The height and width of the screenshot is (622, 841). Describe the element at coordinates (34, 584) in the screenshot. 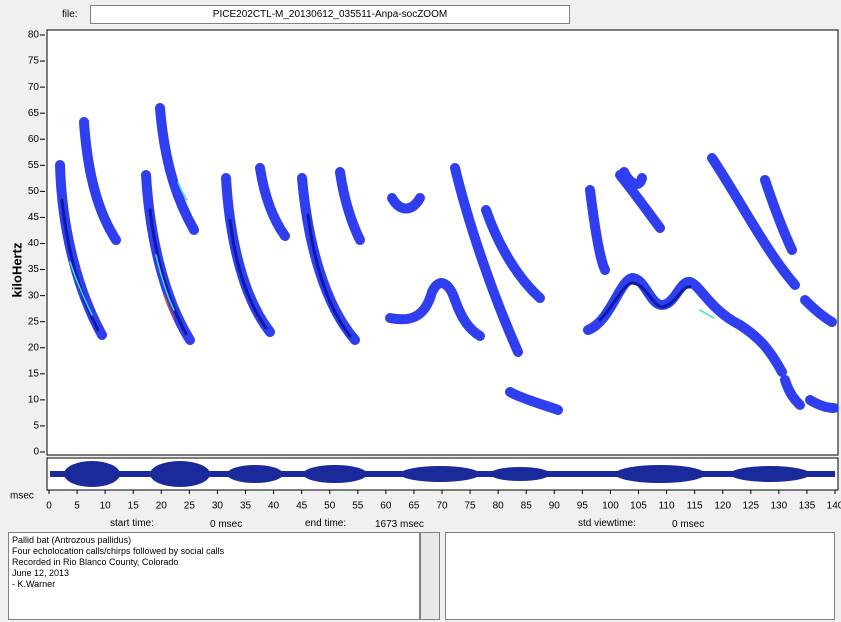

I see `note-line: - K.Warner` at that location.